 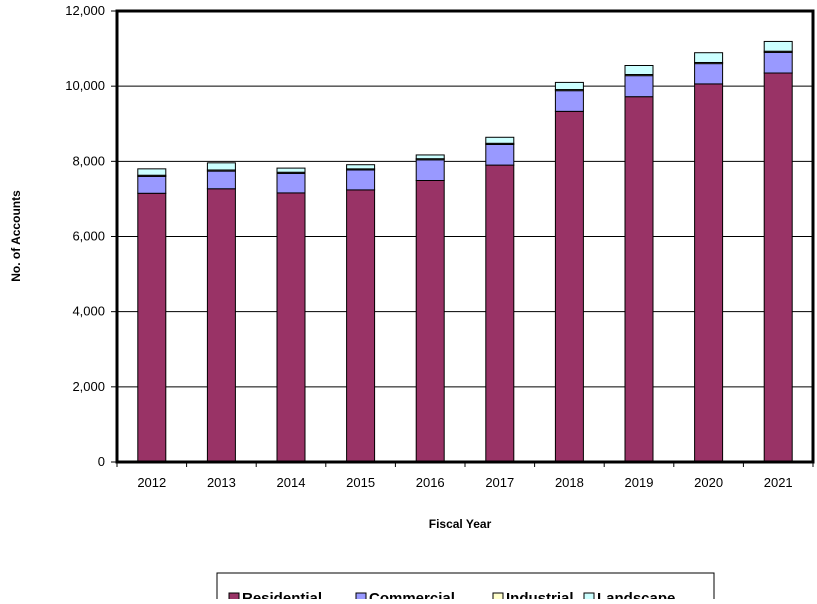 What do you see at coordinates (291, 170) in the screenshot?
I see `bar-landscape-2014` at bounding box center [291, 170].